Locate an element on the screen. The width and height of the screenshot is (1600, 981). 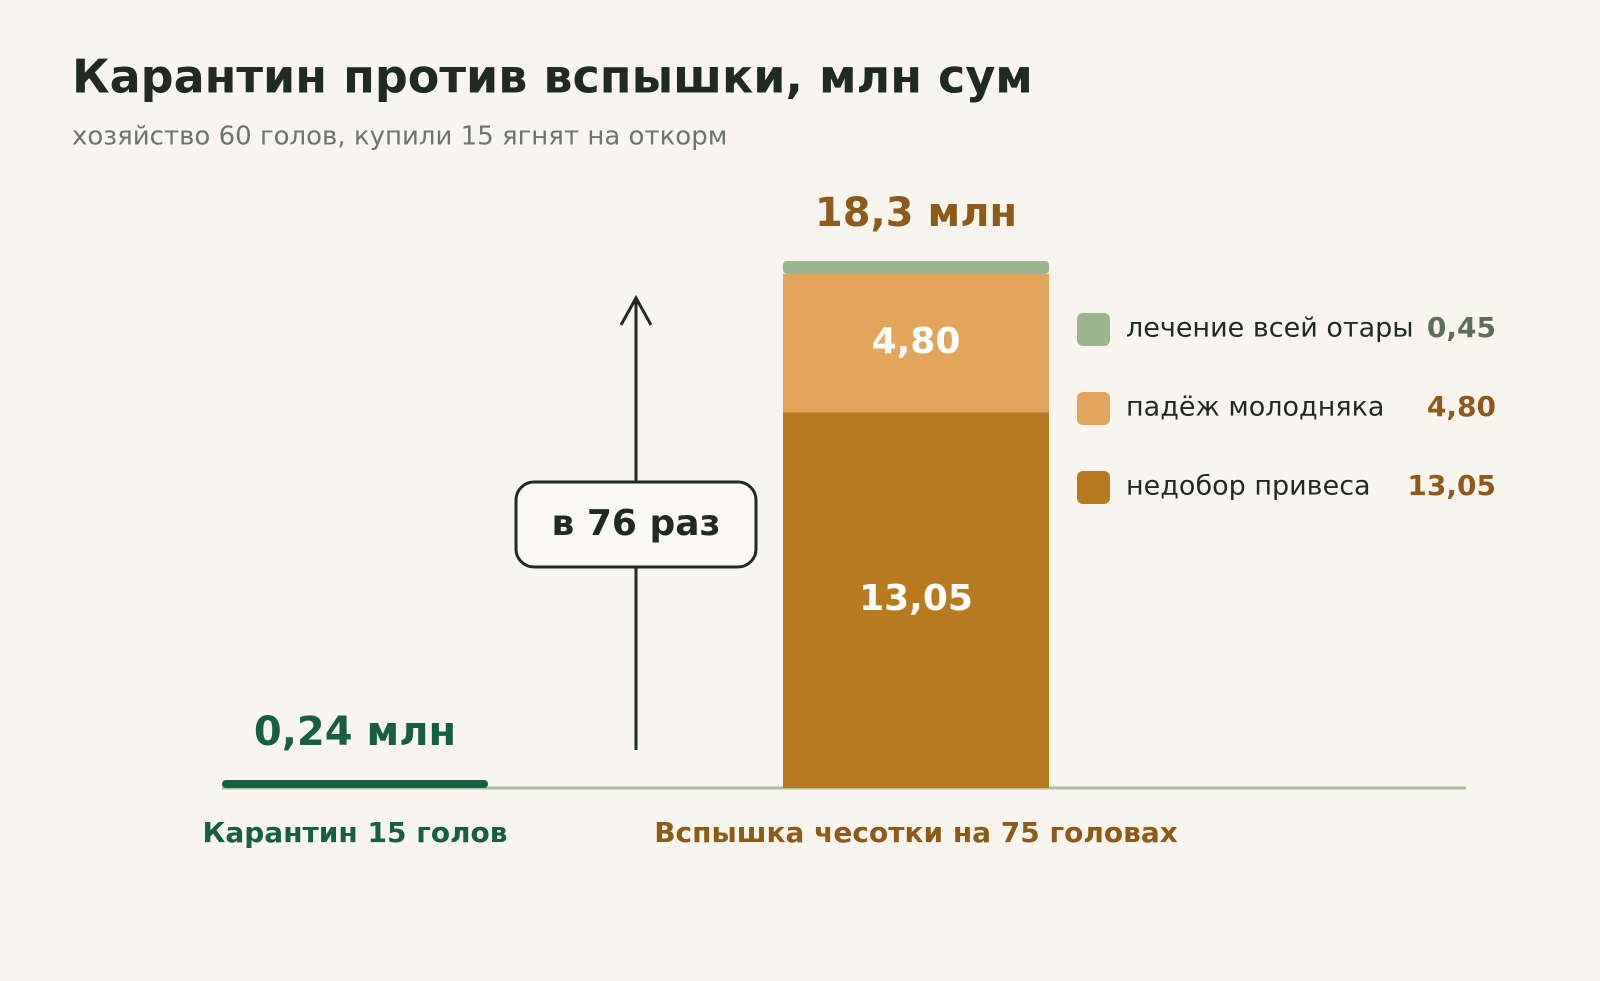
total-label: 18,3 млн is located at coordinates (916, 213).